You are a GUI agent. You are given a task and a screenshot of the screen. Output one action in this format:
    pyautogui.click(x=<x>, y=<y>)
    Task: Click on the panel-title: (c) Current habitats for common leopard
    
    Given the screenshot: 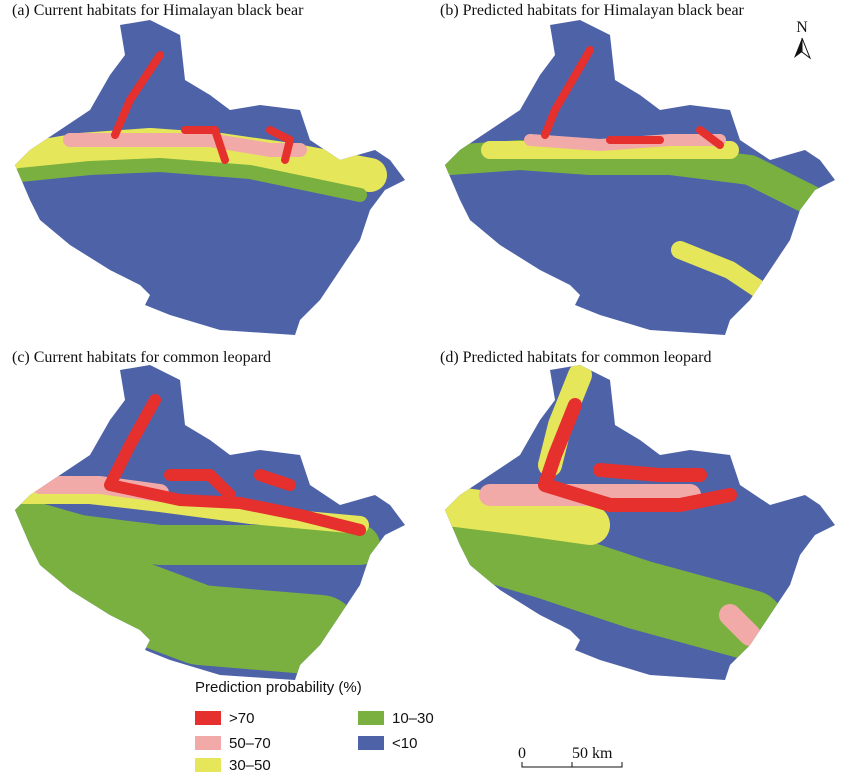 What is the action you would take?
    pyautogui.click(x=141, y=357)
    